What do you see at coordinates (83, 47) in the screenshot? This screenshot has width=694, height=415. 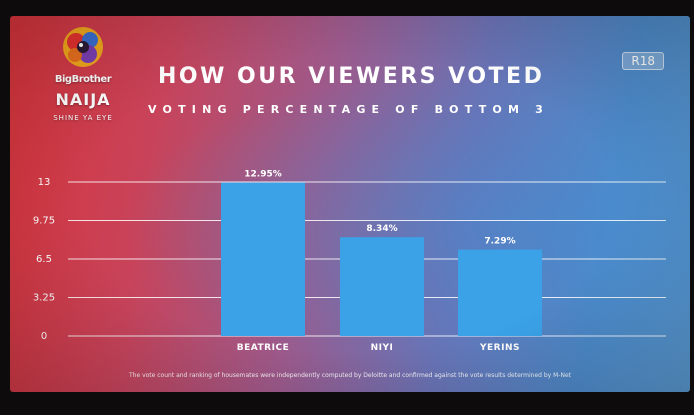 I see `eye-logo-icon` at bounding box center [83, 47].